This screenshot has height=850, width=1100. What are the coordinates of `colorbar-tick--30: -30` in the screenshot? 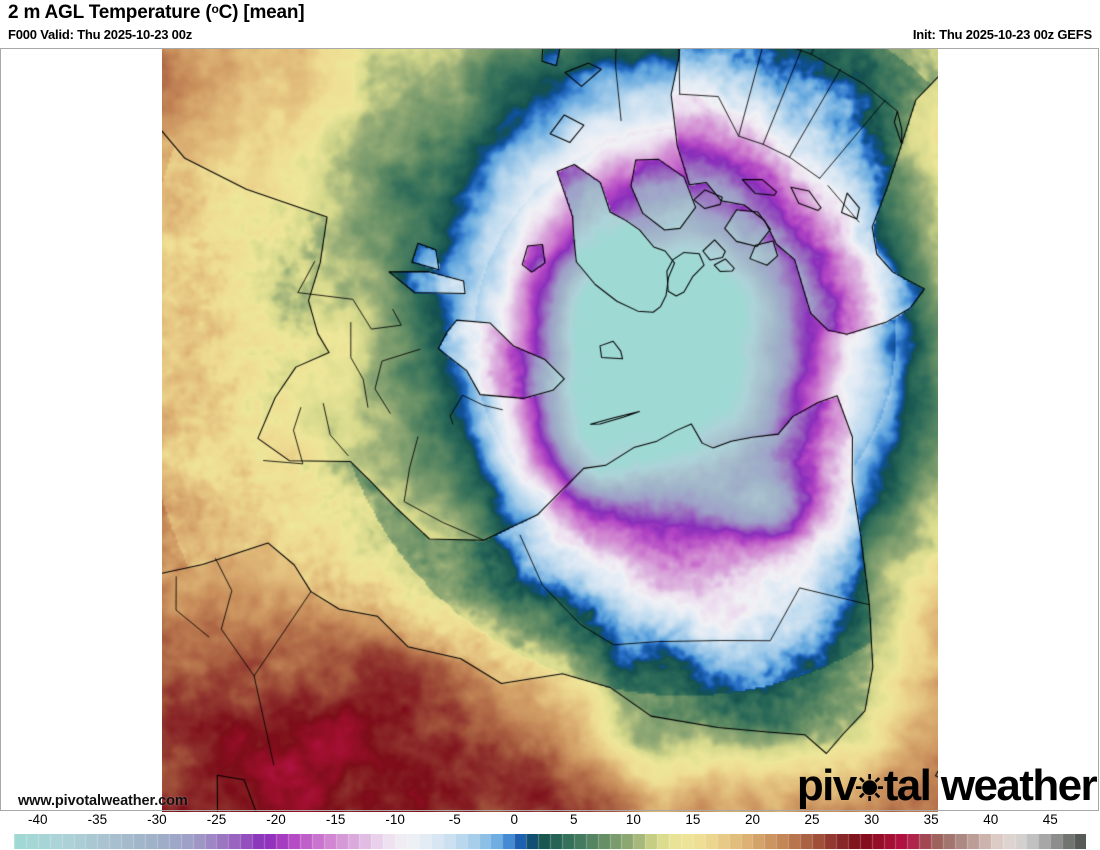 It's located at (157, 819).